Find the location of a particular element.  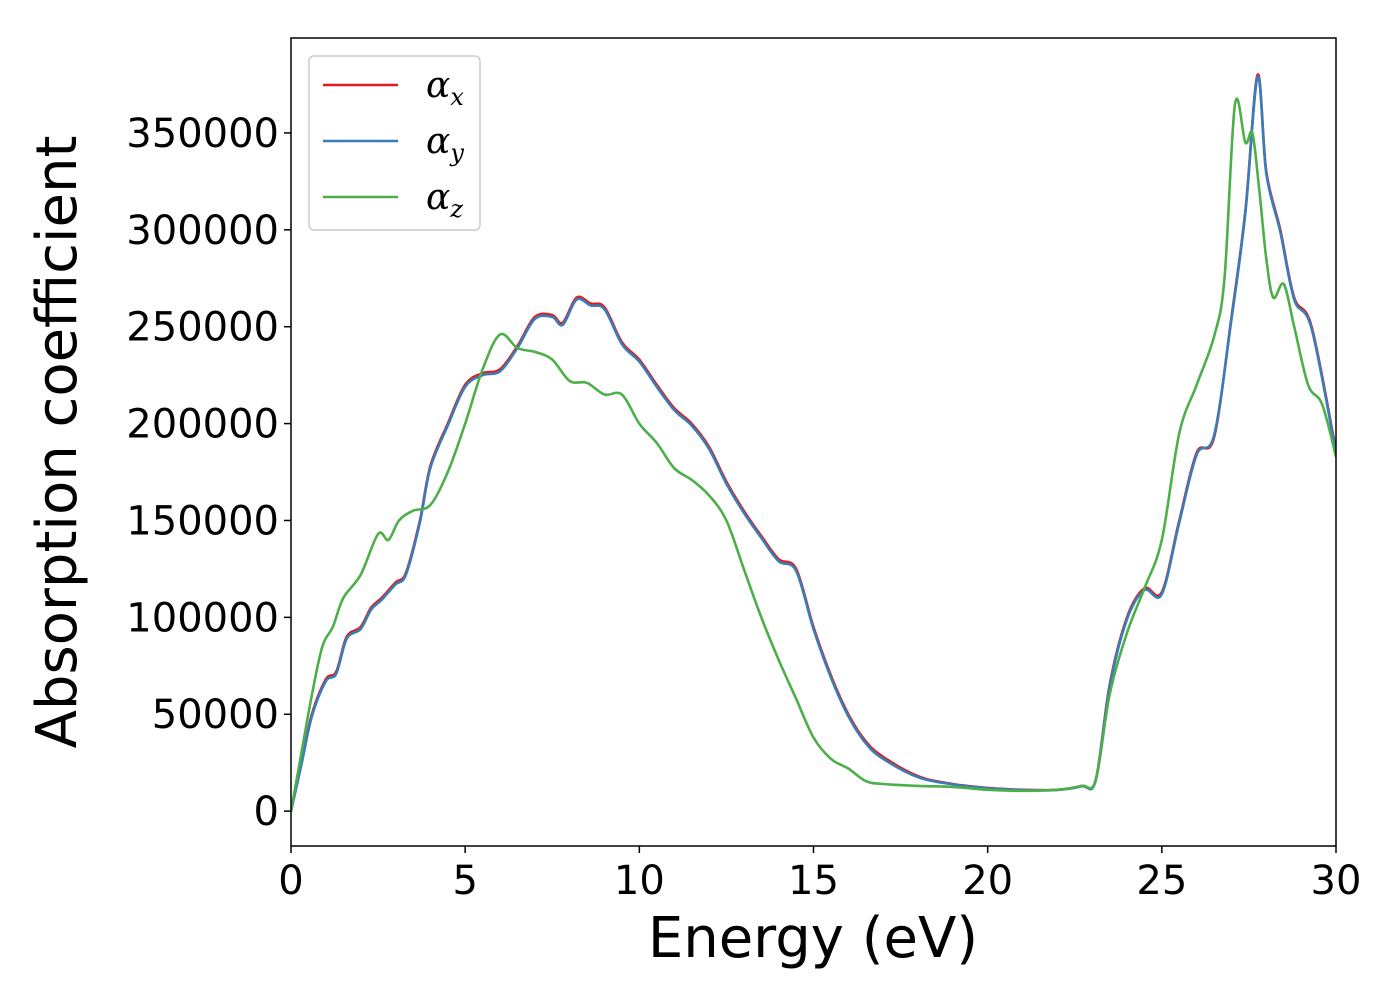

x-tick-label: 5 is located at coordinates (464, 881).